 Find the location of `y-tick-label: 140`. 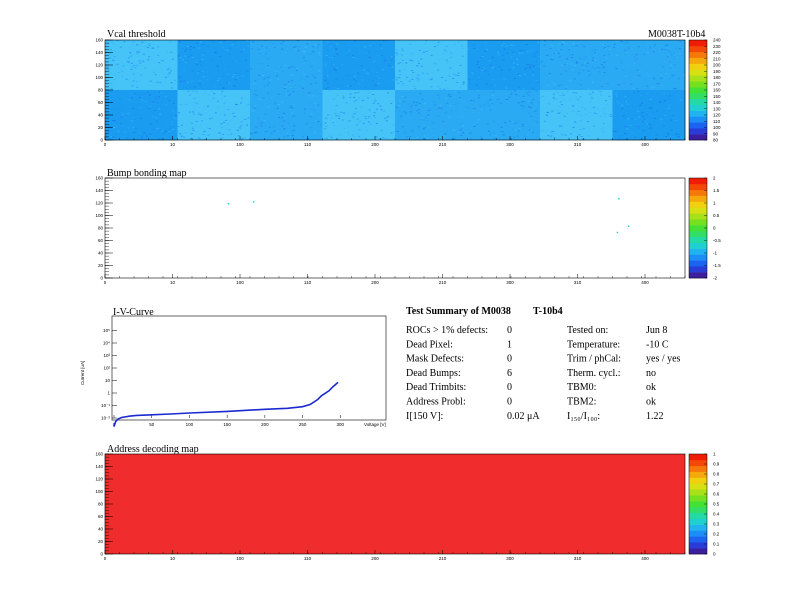

y-tick-label: 140 is located at coordinates (99, 52).